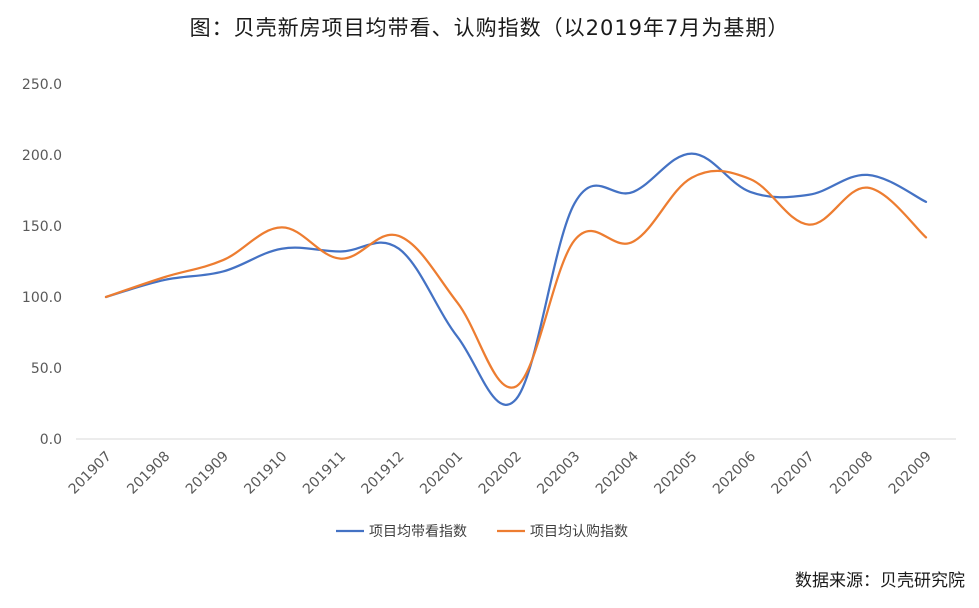 This screenshot has height=608, width=979. Describe the element at coordinates (42, 227) in the screenshot. I see `y-tick-label: 150.0` at that location.